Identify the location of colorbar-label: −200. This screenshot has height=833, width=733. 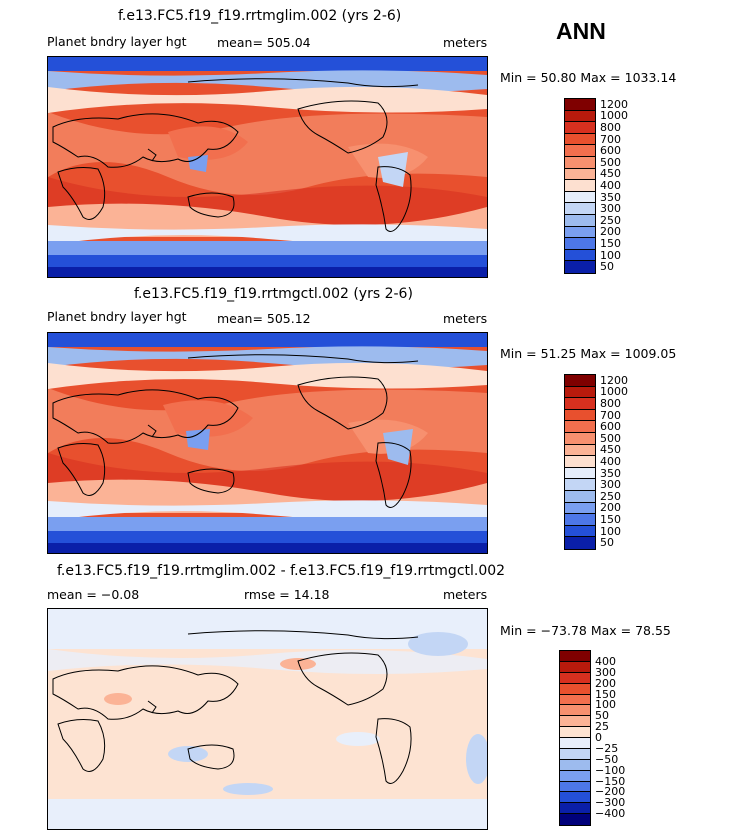
(610, 792).